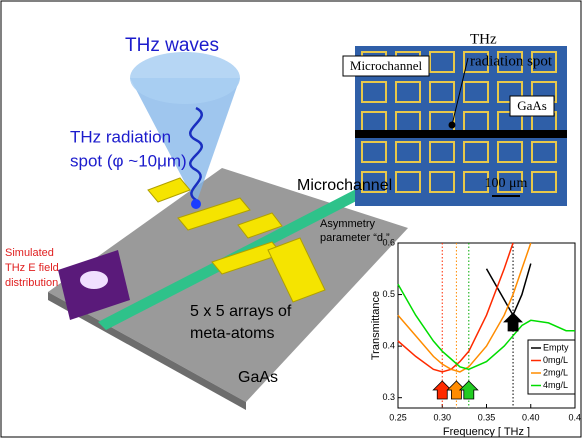 Image resolution: width=582 pixels, height=443 pixels. What do you see at coordinates (120, 136) in the screenshot?
I see `label: THz radiation` at bounding box center [120, 136].